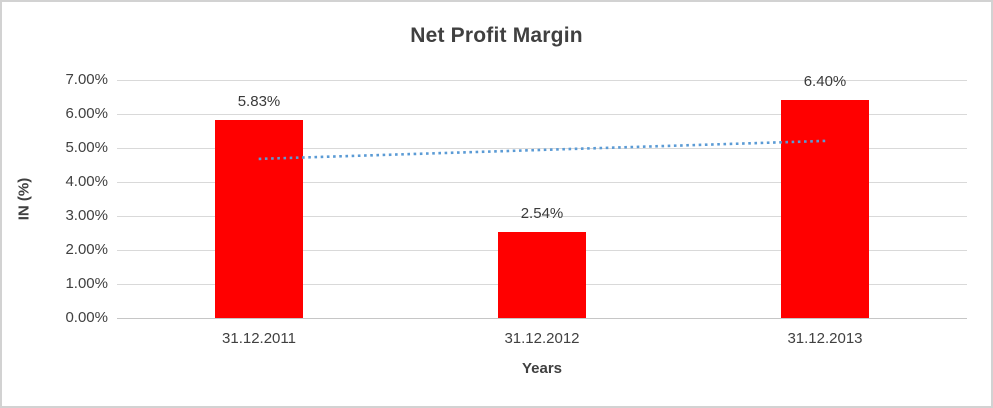  What do you see at coordinates (86, 113) in the screenshot?
I see `y-axis-tick-label: 6.00%` at bounding box center [86, 113].